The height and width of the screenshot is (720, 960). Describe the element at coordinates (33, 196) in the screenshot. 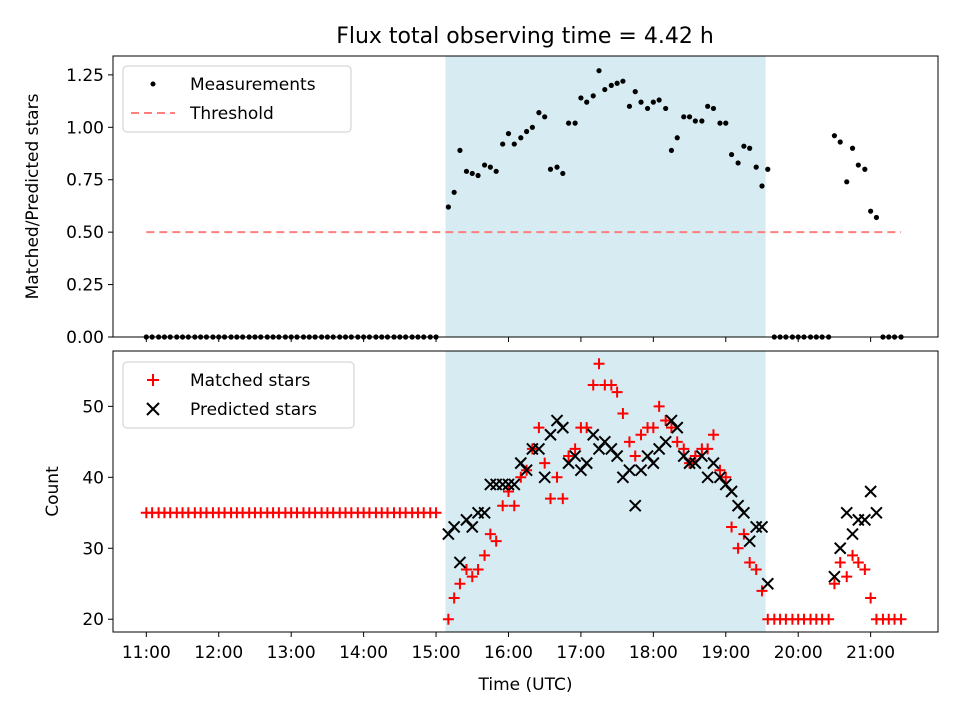

I see `top-y-axis-label: Matched/Predicted stars` at that location.